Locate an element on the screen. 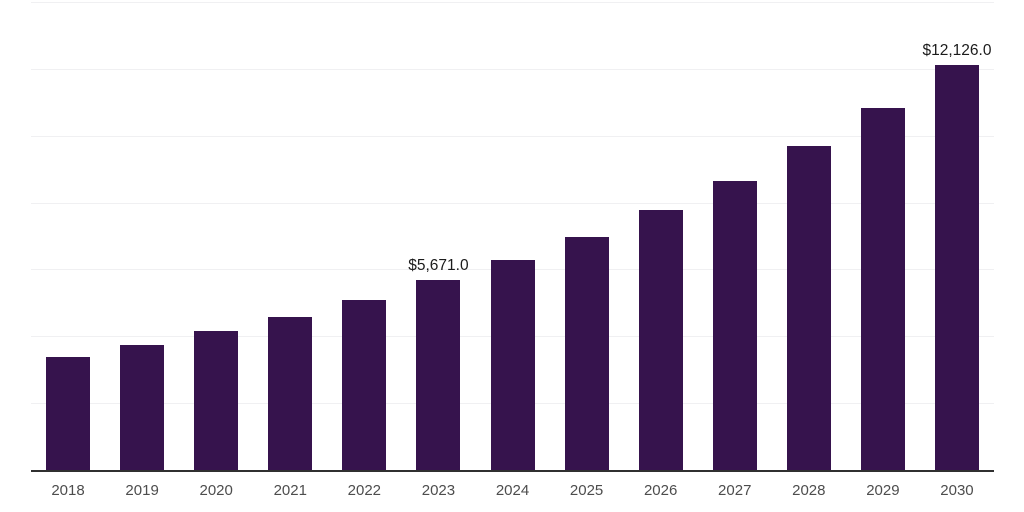 This screenshot has height=512, width=1024. bar-slot: $12,126.0 is located at coordinates (957, 236).